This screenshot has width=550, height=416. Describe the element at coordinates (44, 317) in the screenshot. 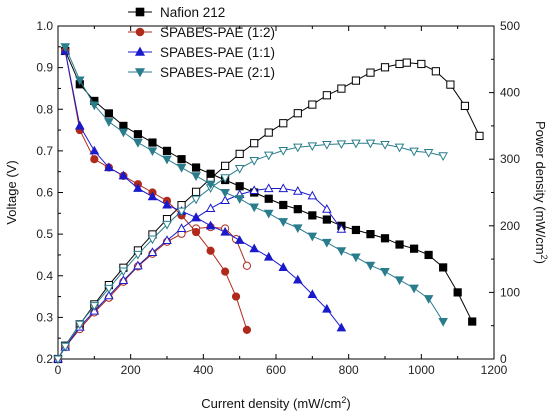

I see `y-left-tick-label: 0.3` at that location.